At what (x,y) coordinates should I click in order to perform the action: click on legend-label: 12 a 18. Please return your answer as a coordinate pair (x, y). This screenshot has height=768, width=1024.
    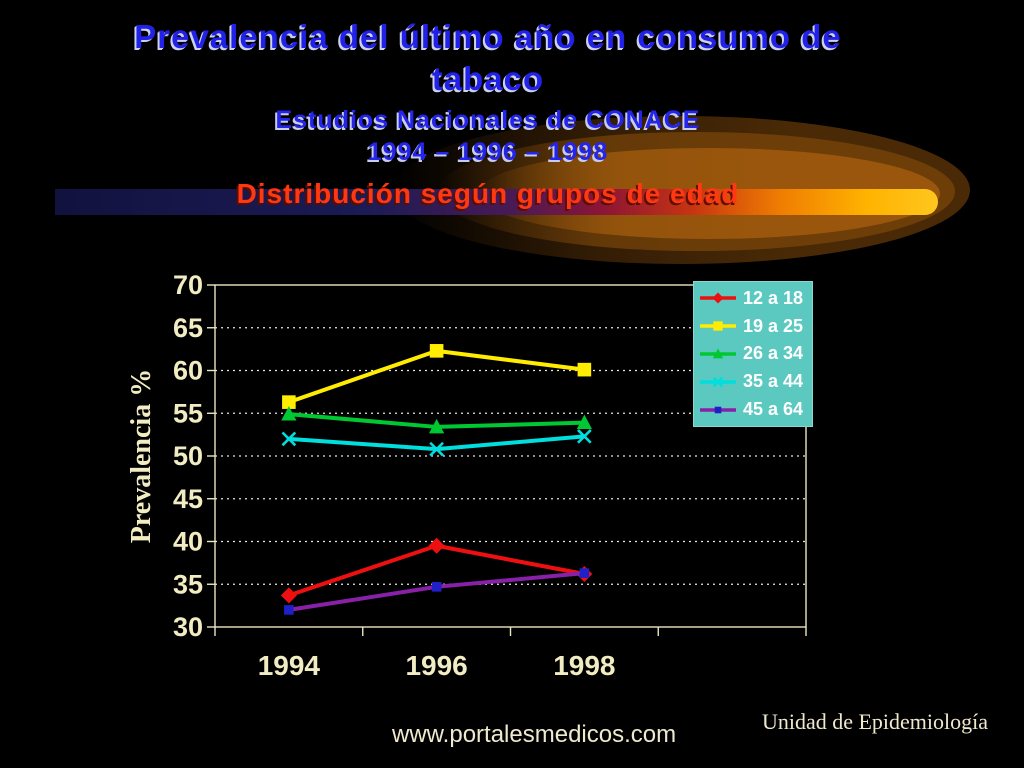
    Looking at the image, I should click on (773, 297).